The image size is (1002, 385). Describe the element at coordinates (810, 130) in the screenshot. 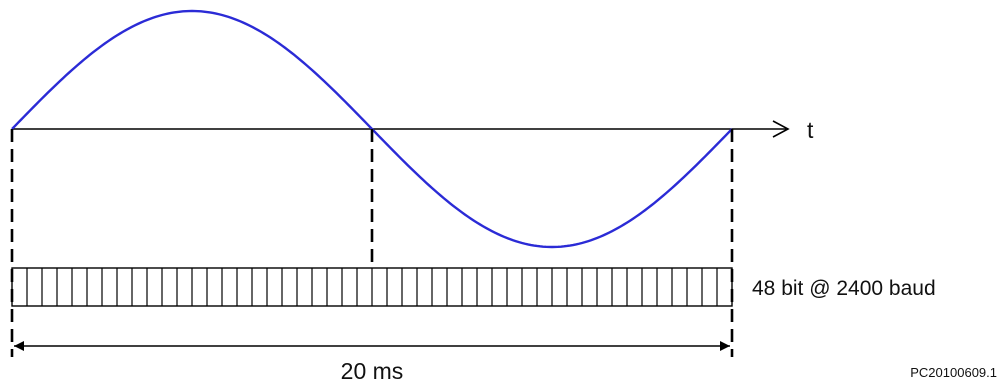

I see `axis-label-t: t` at that location.